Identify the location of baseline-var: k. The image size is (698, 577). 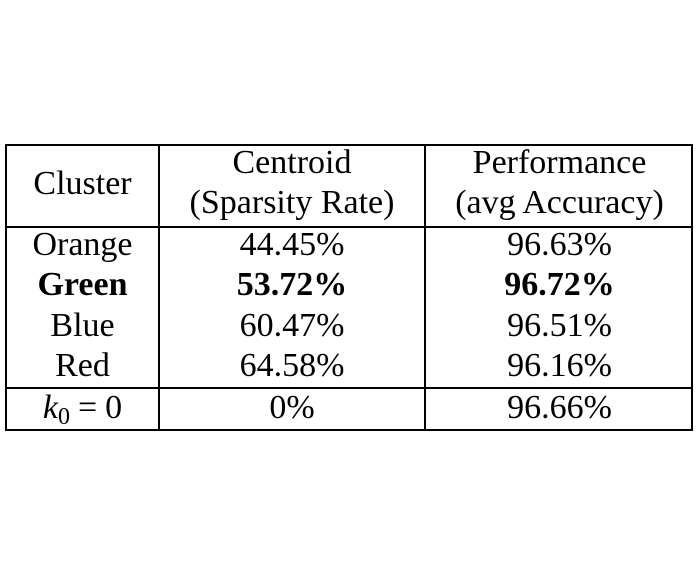
(50, 407).